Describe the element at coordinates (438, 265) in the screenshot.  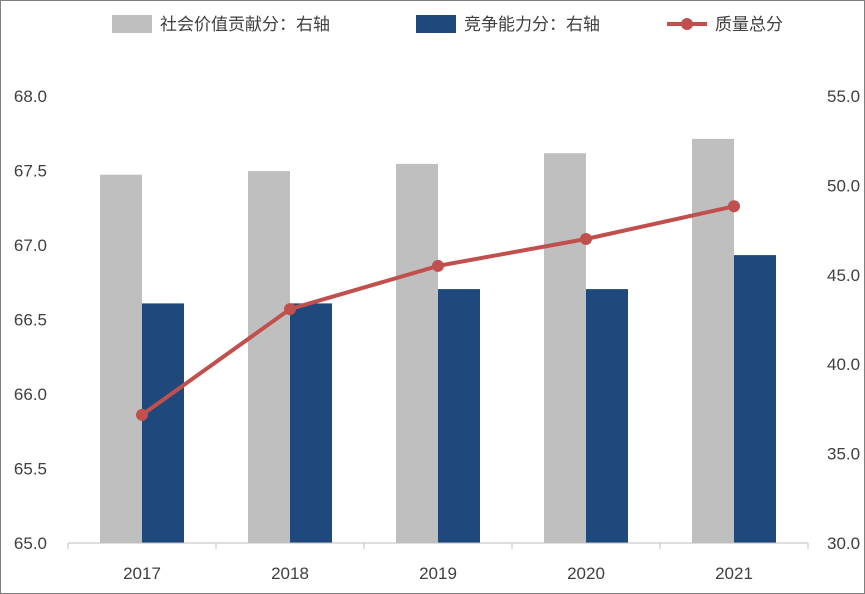
I see `quality-total-point-2019` at that location.